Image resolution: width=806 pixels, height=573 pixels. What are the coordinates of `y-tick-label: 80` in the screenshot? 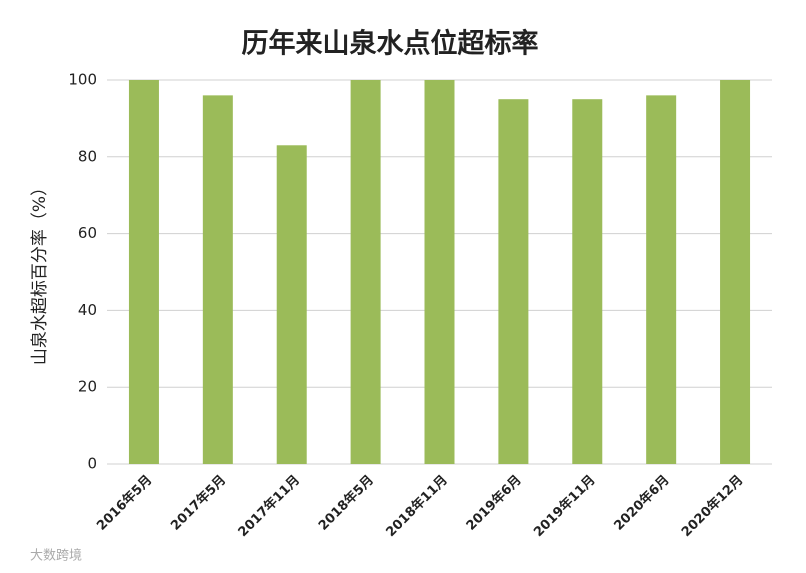 It's located at (87, 156).